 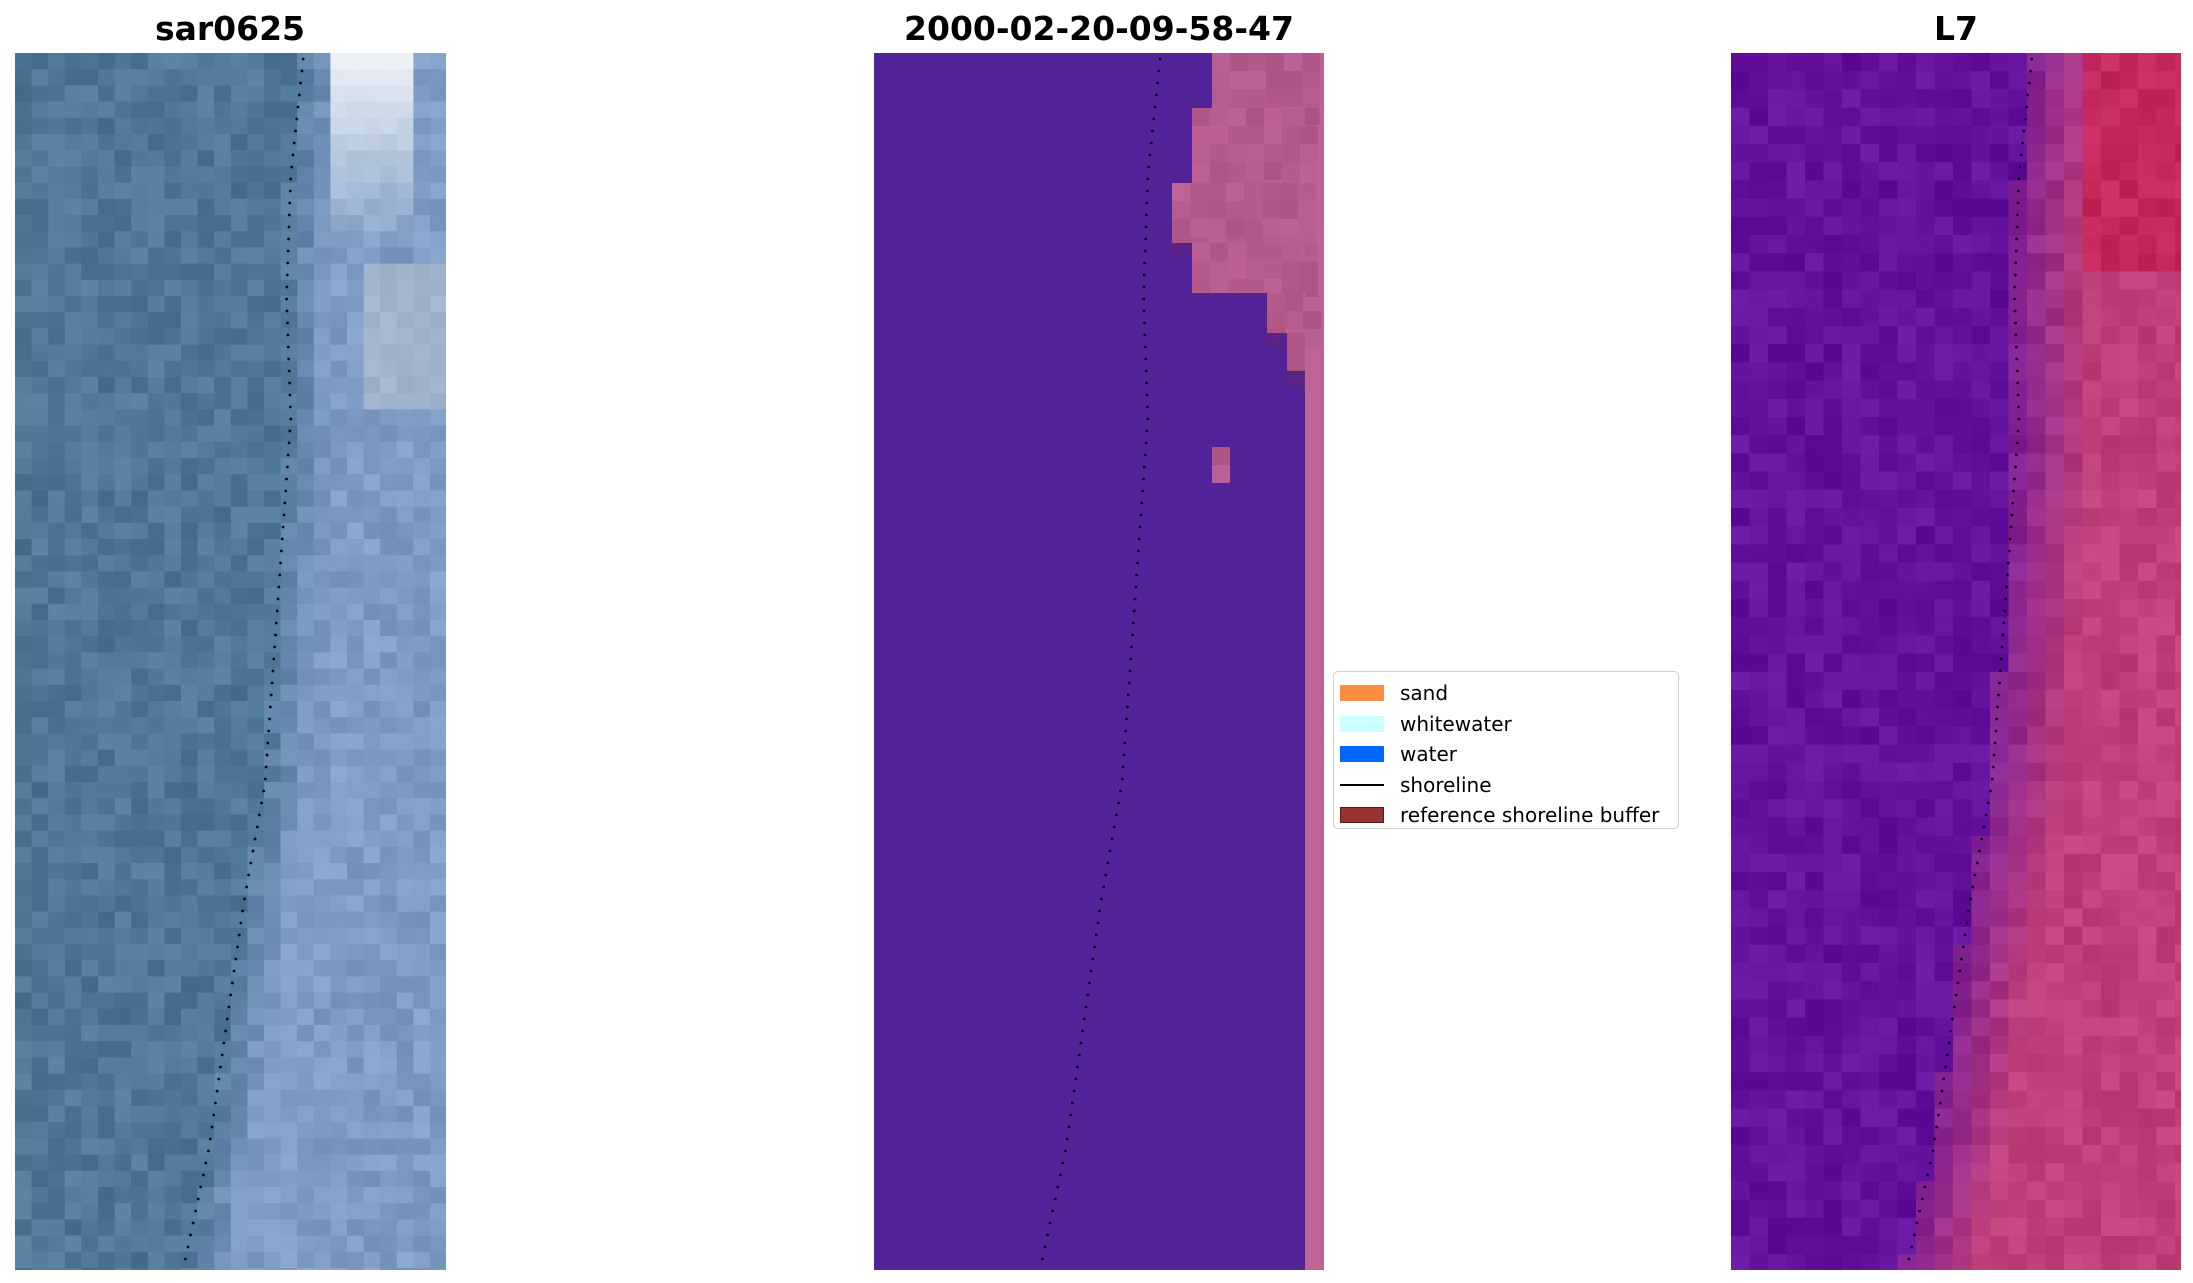 I want to click on legend-label-reference-buffer: reference shoreline buffer, so click(x=1530, y=815).